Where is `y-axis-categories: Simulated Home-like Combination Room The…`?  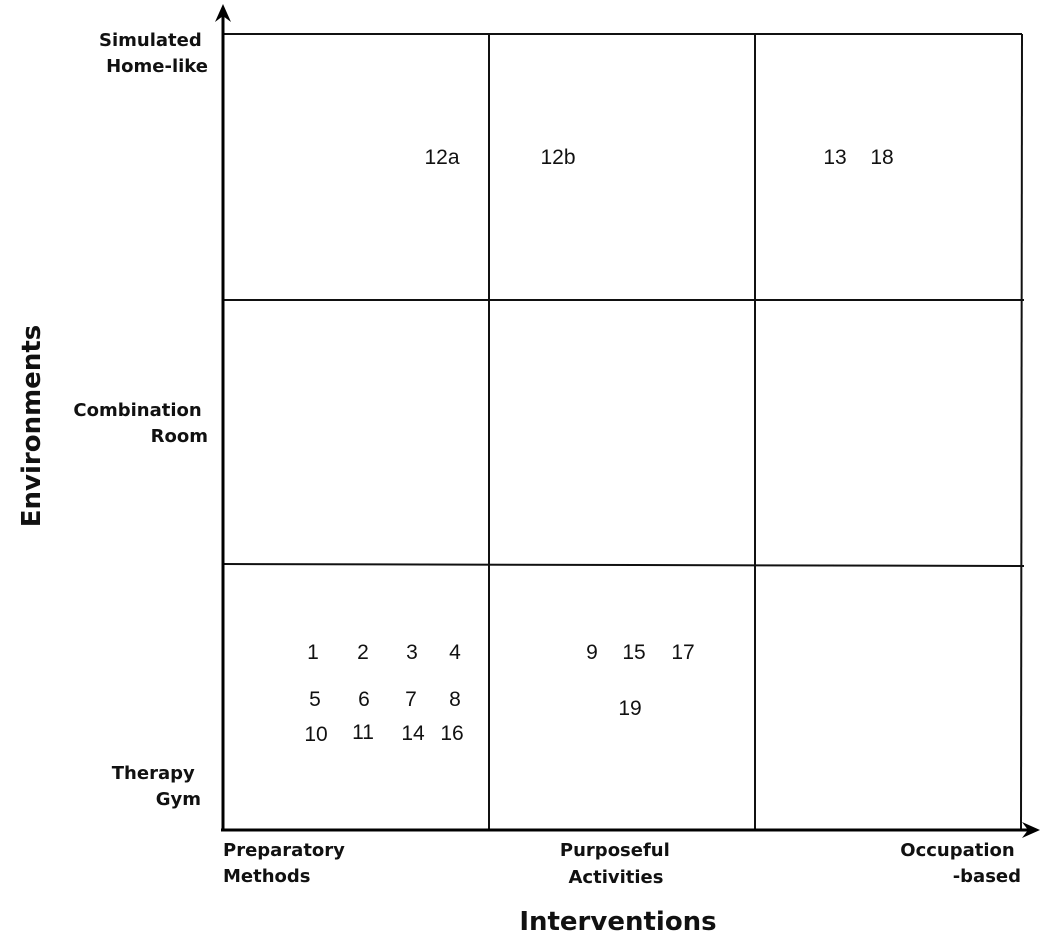 y-axis-categories: Simulated Home-like Combination Room The… is located at coordinates (140, 420).